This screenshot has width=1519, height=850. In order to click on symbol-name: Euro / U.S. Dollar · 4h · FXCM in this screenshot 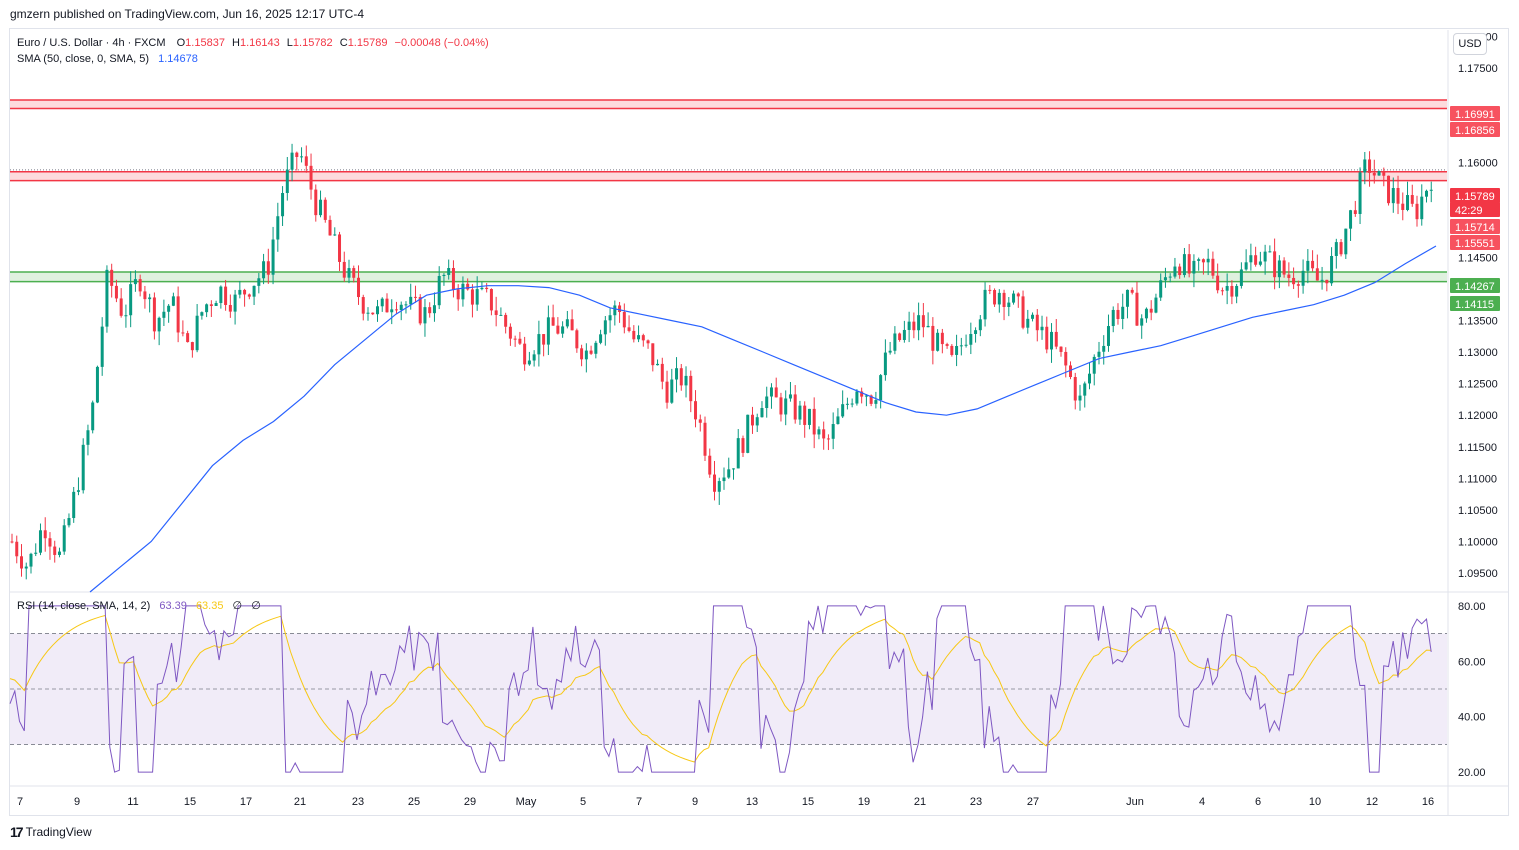, I will do `click(91, 43)`.